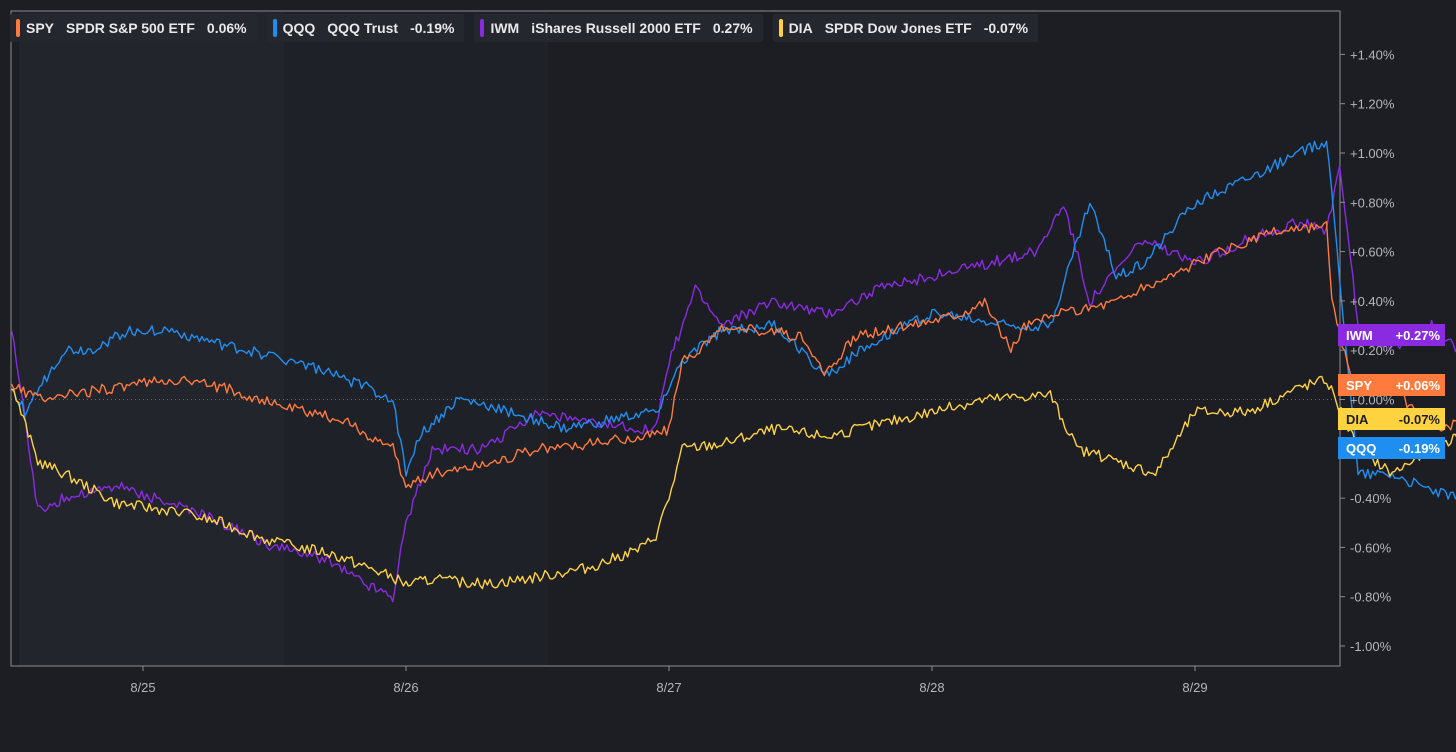 The height and width of the screenshot is (752, 1456). I want to click on y-tick-label: +0.40%, so click(1372, 301).